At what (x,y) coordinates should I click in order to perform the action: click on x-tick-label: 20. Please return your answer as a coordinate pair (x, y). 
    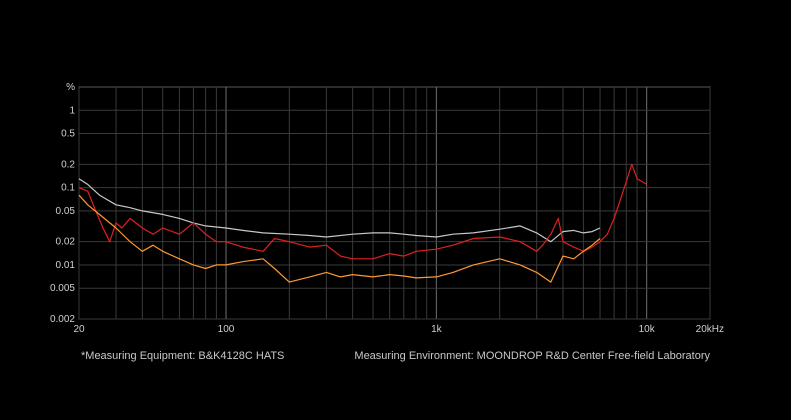
    Looking at the image, I should click on (79, 329).